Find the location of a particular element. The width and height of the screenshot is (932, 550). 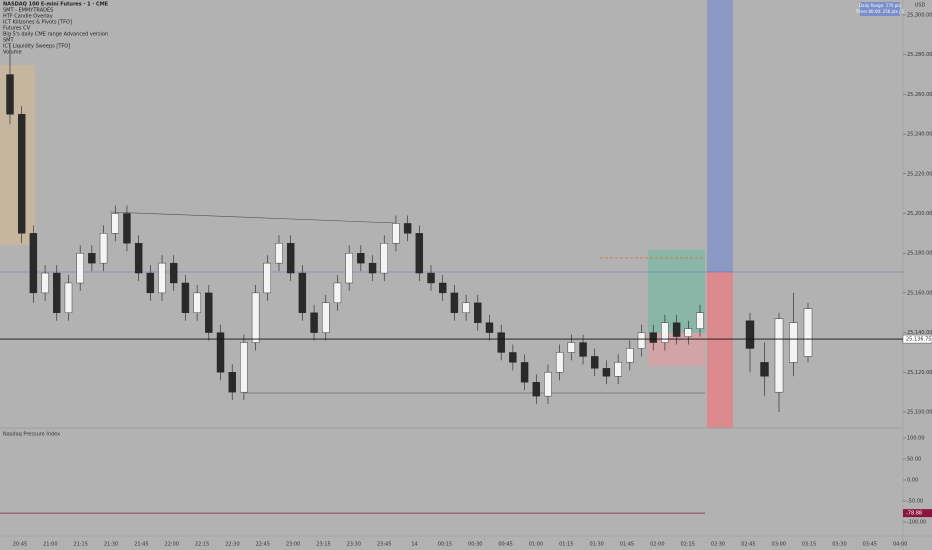

info-box is located at coordinates (880, 9).